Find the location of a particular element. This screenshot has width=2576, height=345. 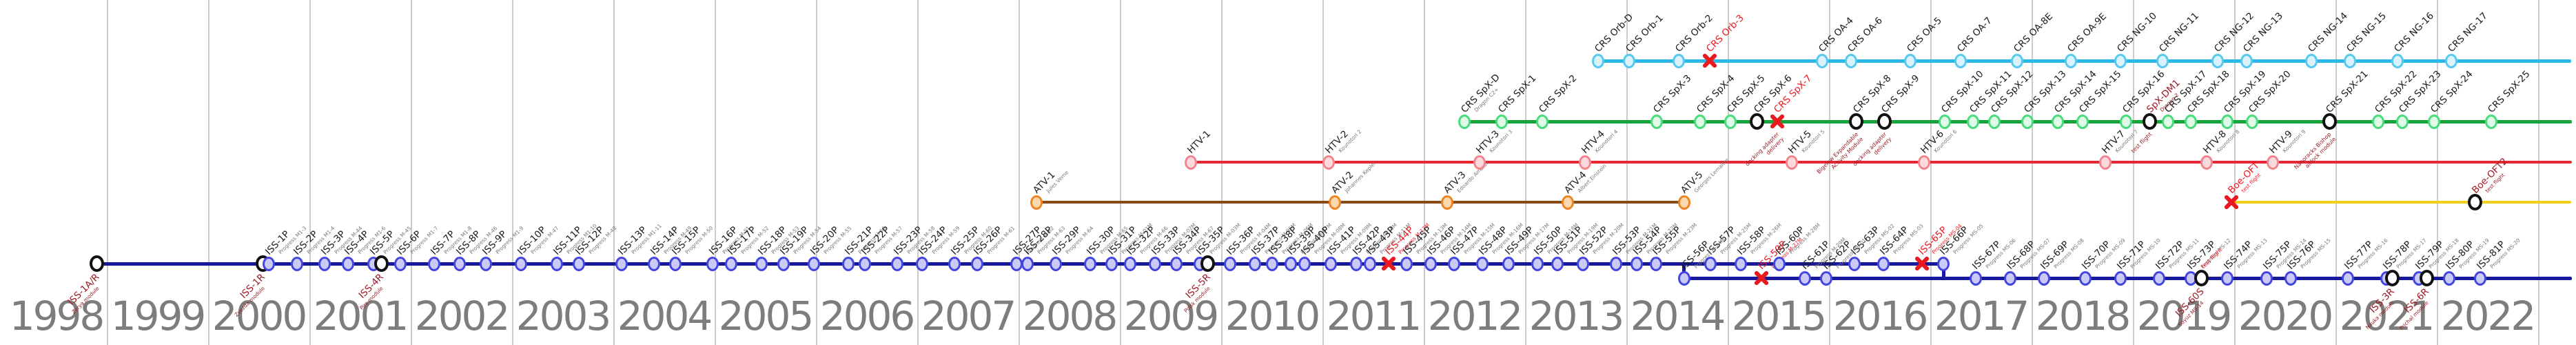

mission-marker-iss-63p is located at coordinates (1854, 263).